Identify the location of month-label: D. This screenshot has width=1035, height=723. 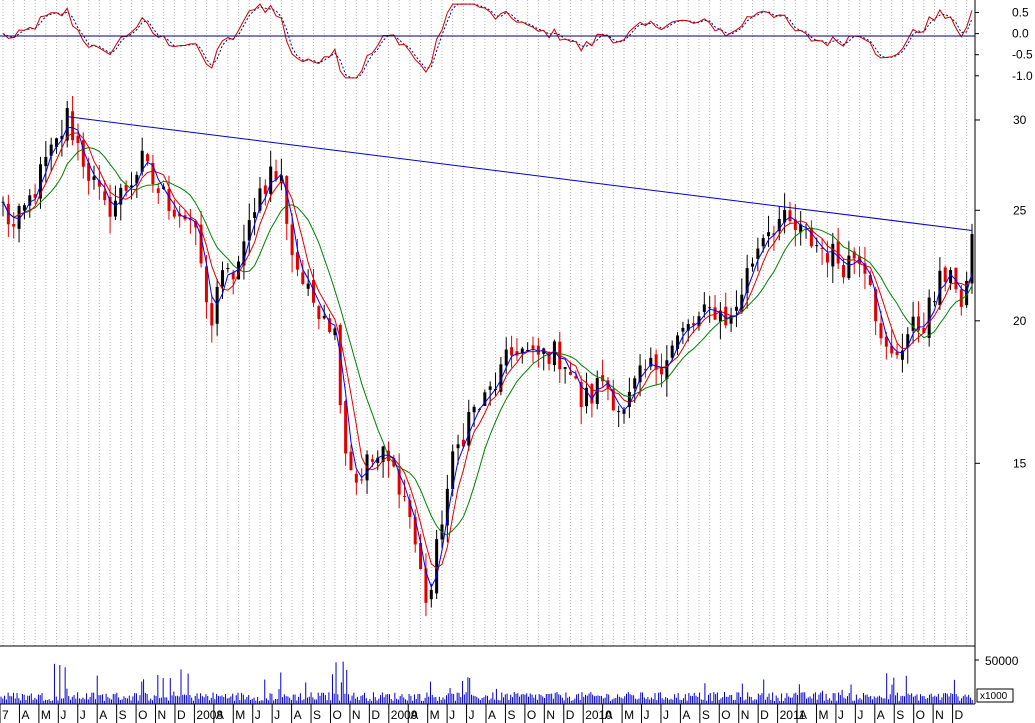
(570, 715).